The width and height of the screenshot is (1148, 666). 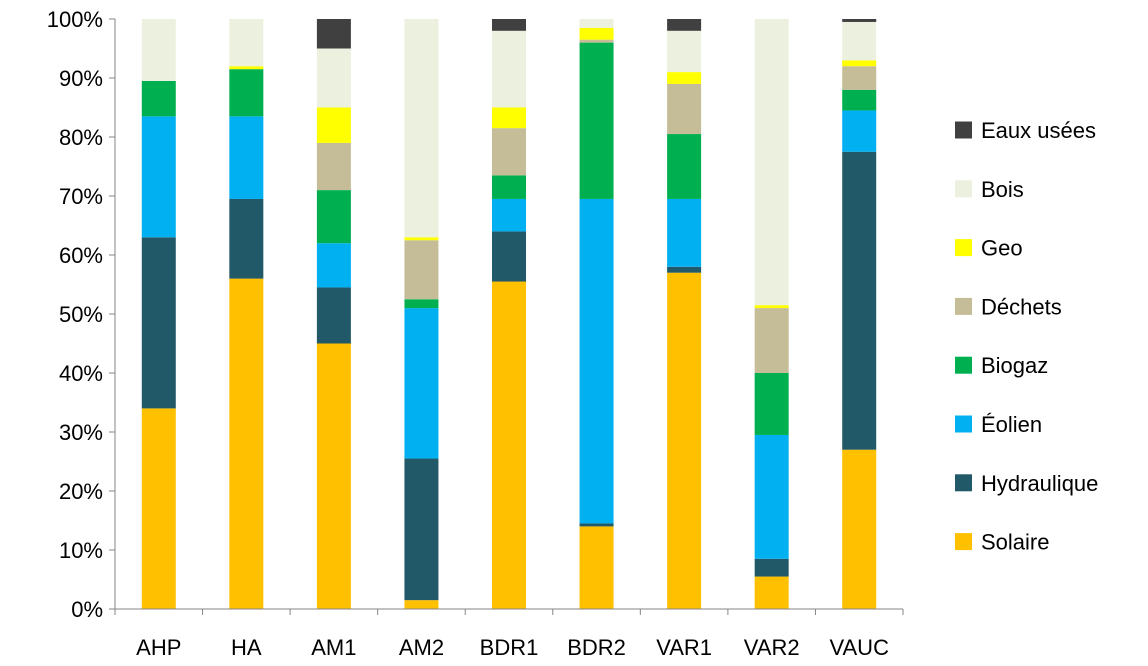 What do you see at coordinates (1038, 130) in the screenshot?
I see `legend-label: Eaux usées` at bounding box center [1038, 130].